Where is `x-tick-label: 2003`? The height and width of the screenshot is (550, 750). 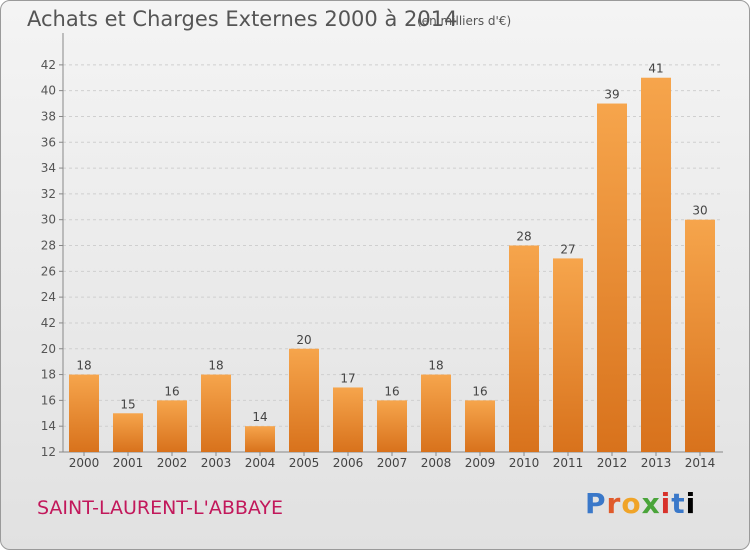
x-tick-label: 2003 is located at coordinates (216, 463).